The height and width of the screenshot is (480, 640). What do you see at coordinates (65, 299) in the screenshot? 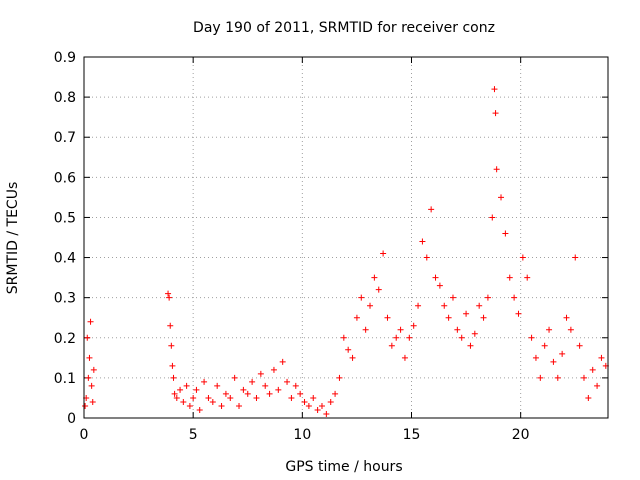
I see `y-tick-label: 0.3` at bounding box center [65, 299].